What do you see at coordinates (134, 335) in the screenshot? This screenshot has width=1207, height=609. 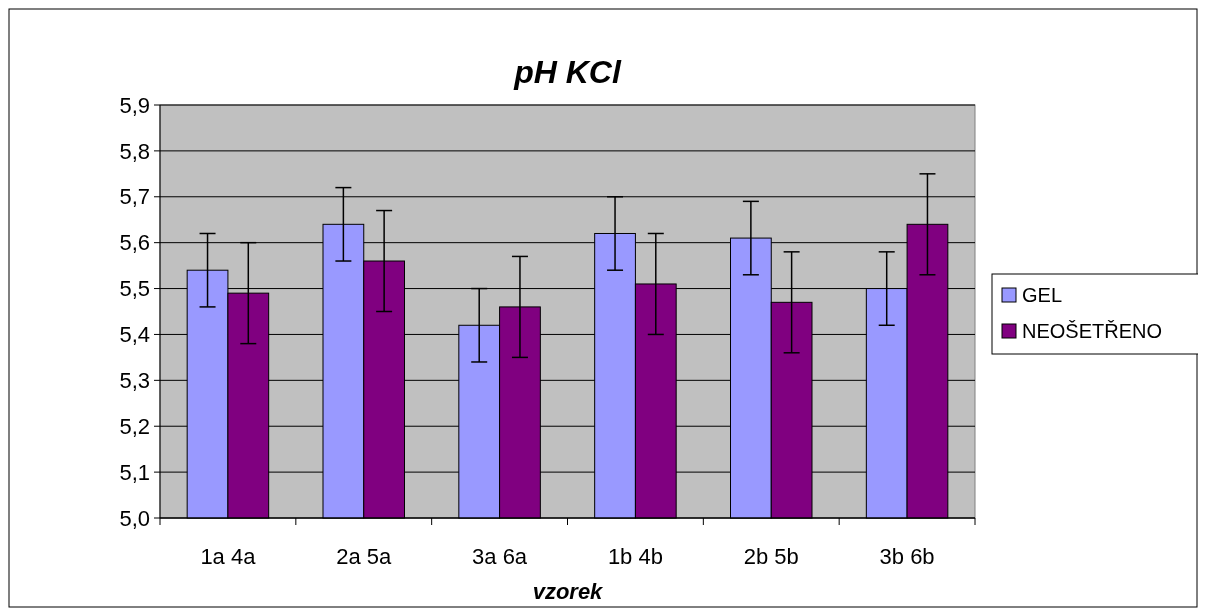 I see `y-tick-label: 5,4` at bounding box center [134, 335].